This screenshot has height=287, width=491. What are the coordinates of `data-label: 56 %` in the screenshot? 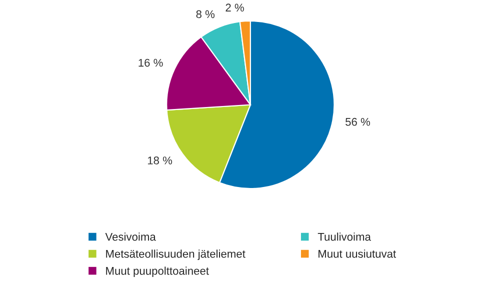 It's located at (358, 122).